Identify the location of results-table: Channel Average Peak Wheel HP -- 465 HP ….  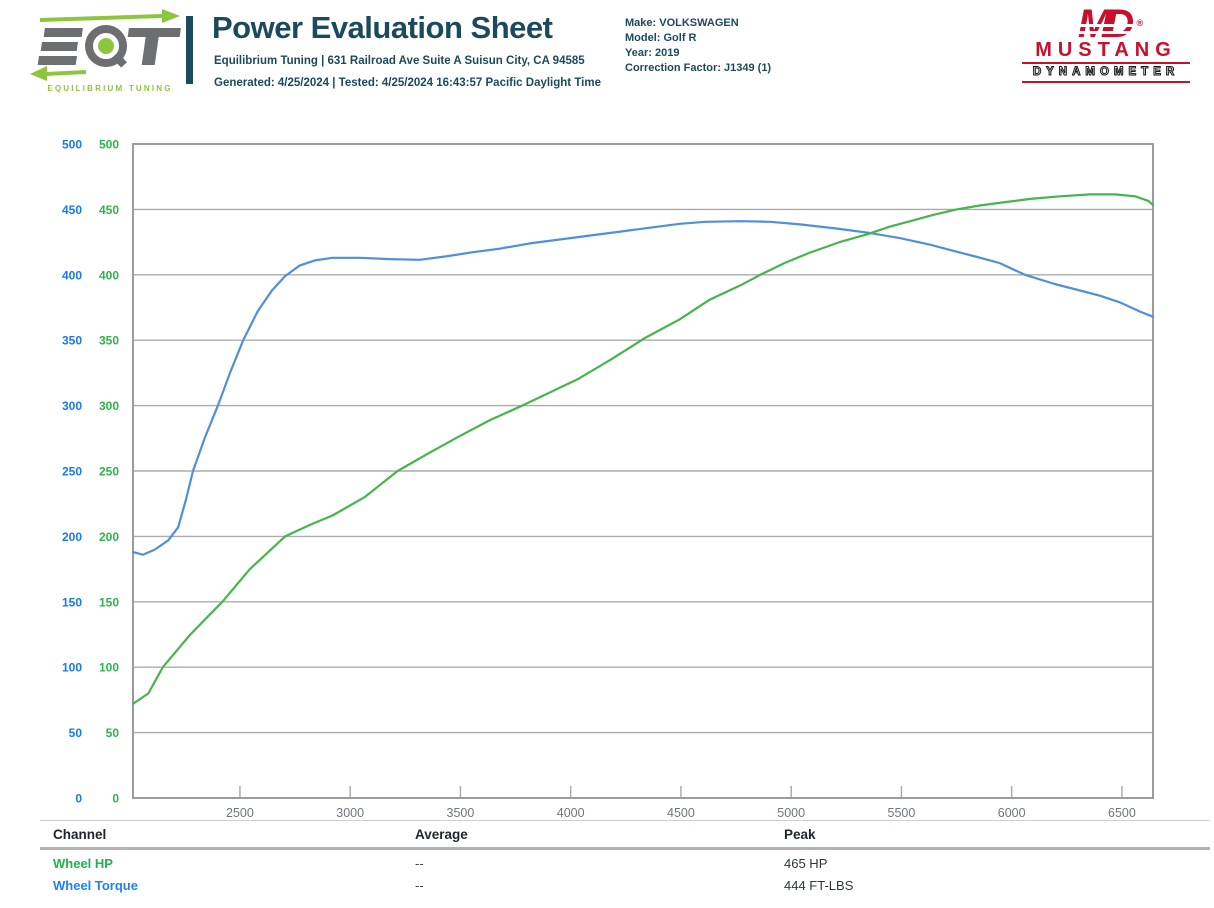
(625, 857).